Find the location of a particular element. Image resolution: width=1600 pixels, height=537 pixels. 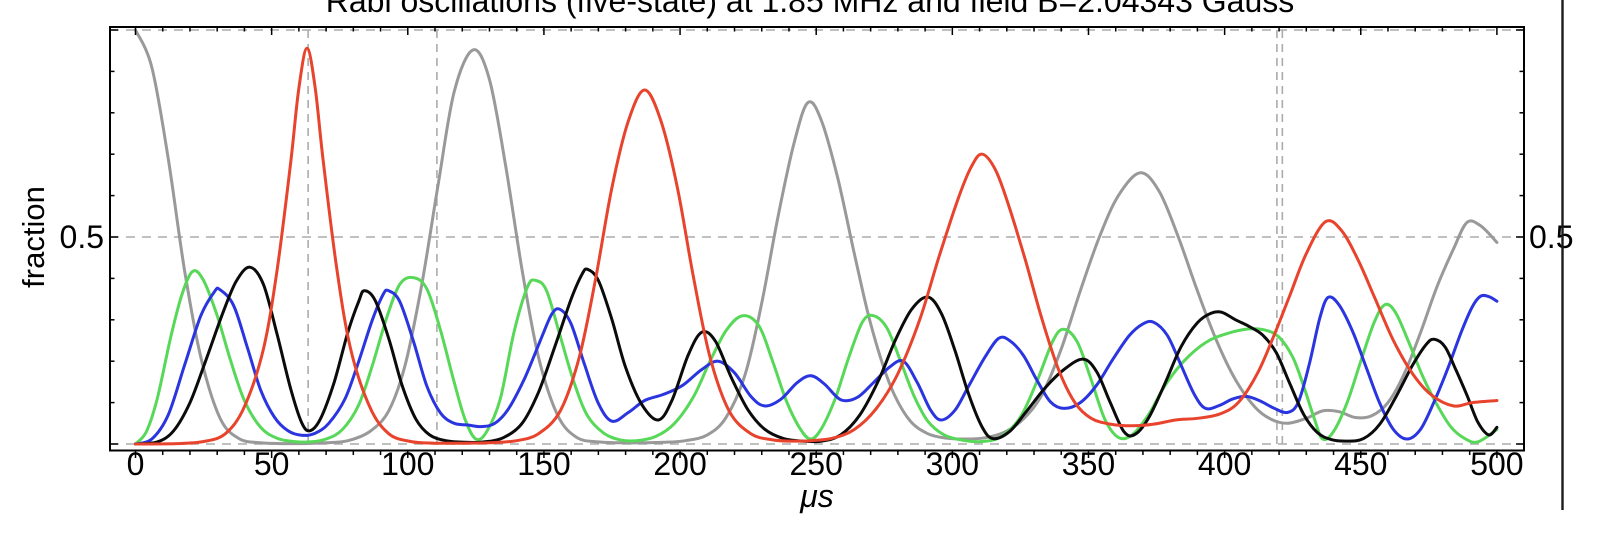

x-tick-label-150: 150 is located at coordinates (543, 464).